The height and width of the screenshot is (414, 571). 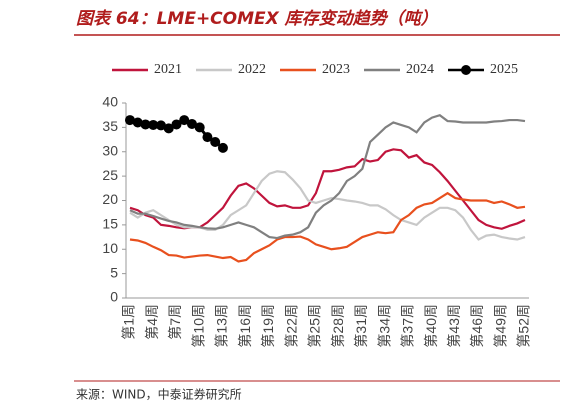 What do you see at coordinates (110, 199) in the screenshot?
I see `y-tick-label: 20` at bounding box center [110, 199].